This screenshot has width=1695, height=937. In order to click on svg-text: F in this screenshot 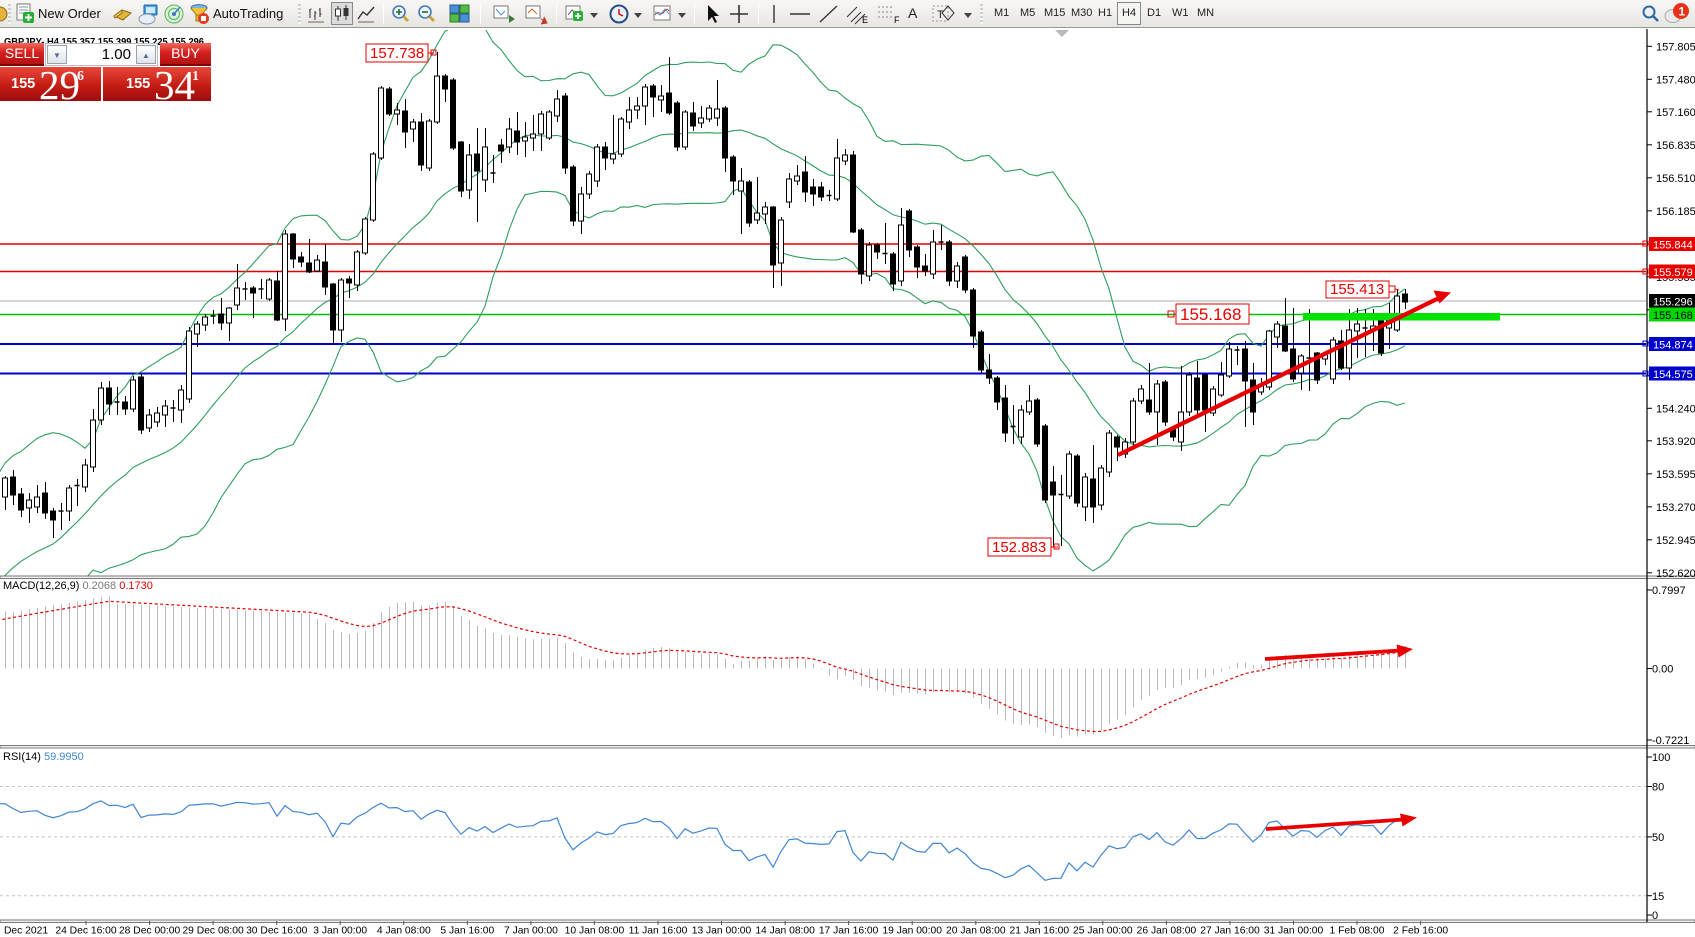, I will do `click(897, 20)`.